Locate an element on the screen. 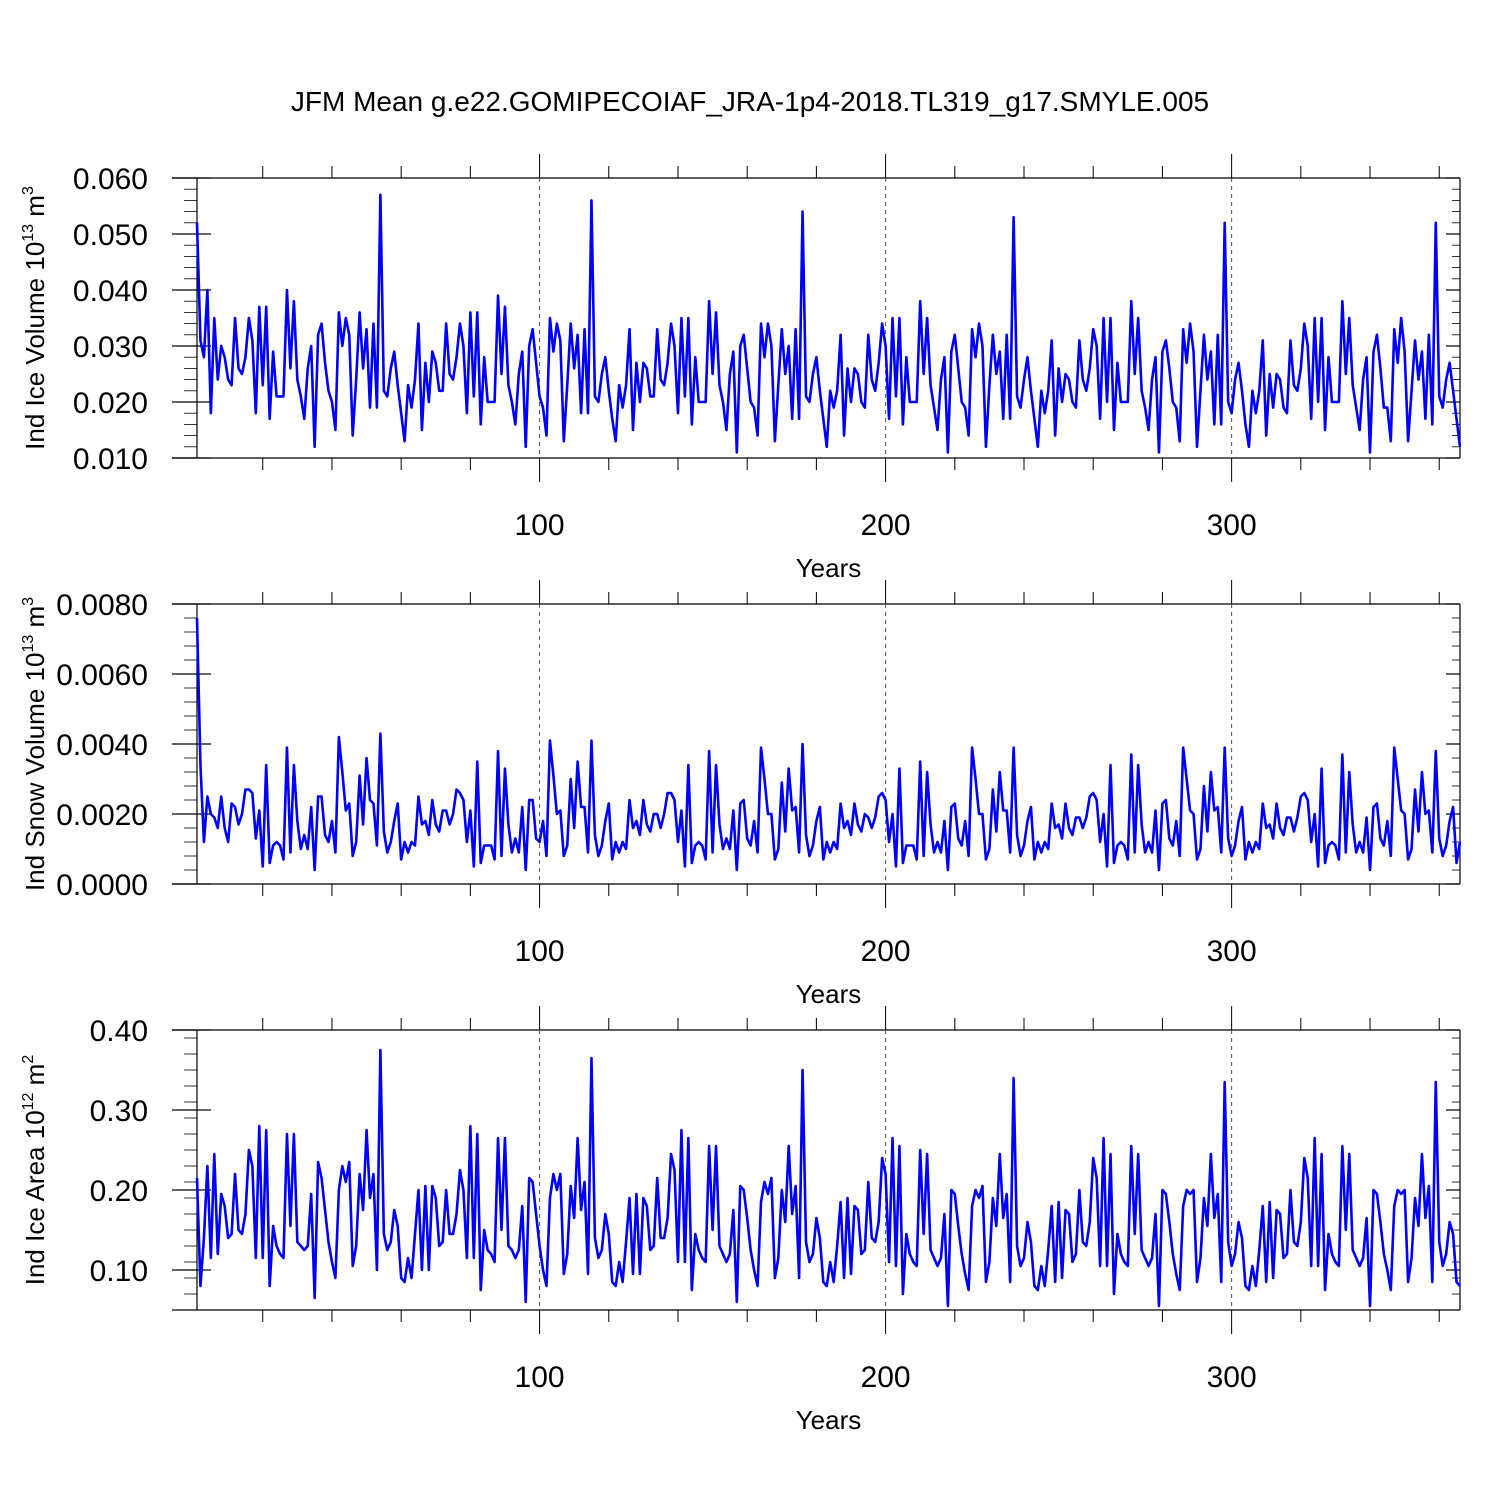 The width and height of the screenshot is (1500, 1500). y-tick-label: 0.050 is located at coordinates (110, 235).